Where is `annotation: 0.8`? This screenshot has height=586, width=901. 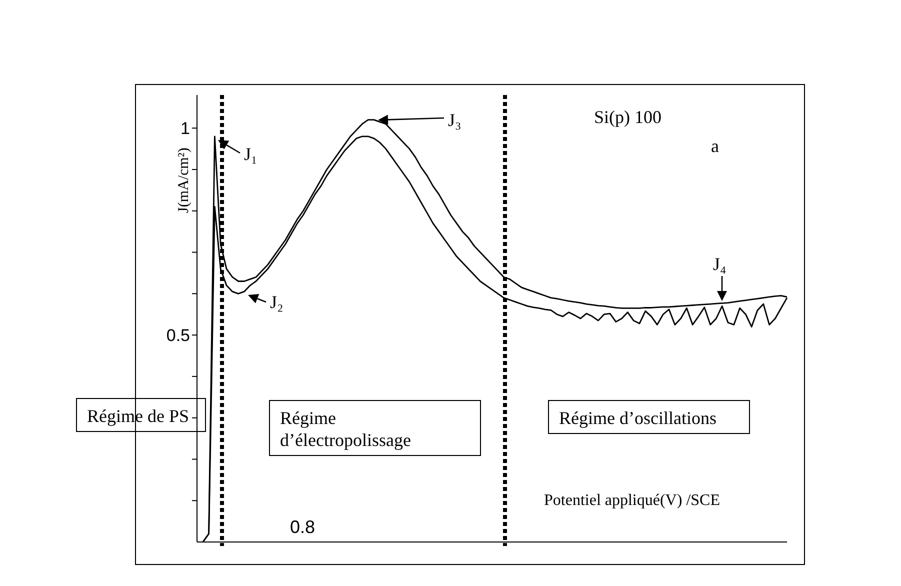
annotation: 0.8 is located at coordinates (303, 527).